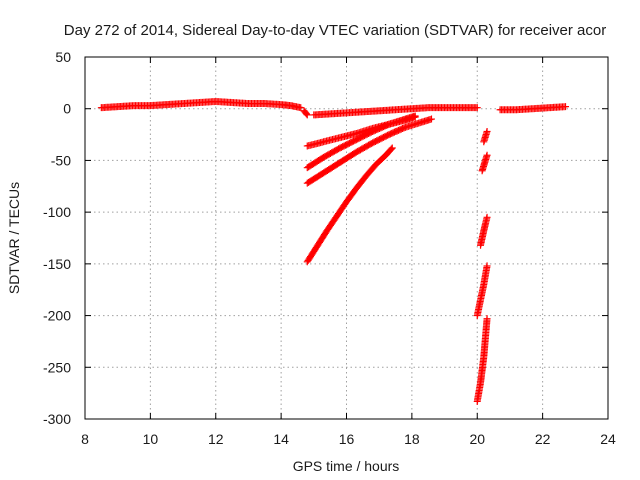 Image resolution: width=640 pixels, height=480 pixels. What do you see at coordinates (216, 439) in the screenshot?
I see `x-tick-label: 12` at bounding box center [216, 439].